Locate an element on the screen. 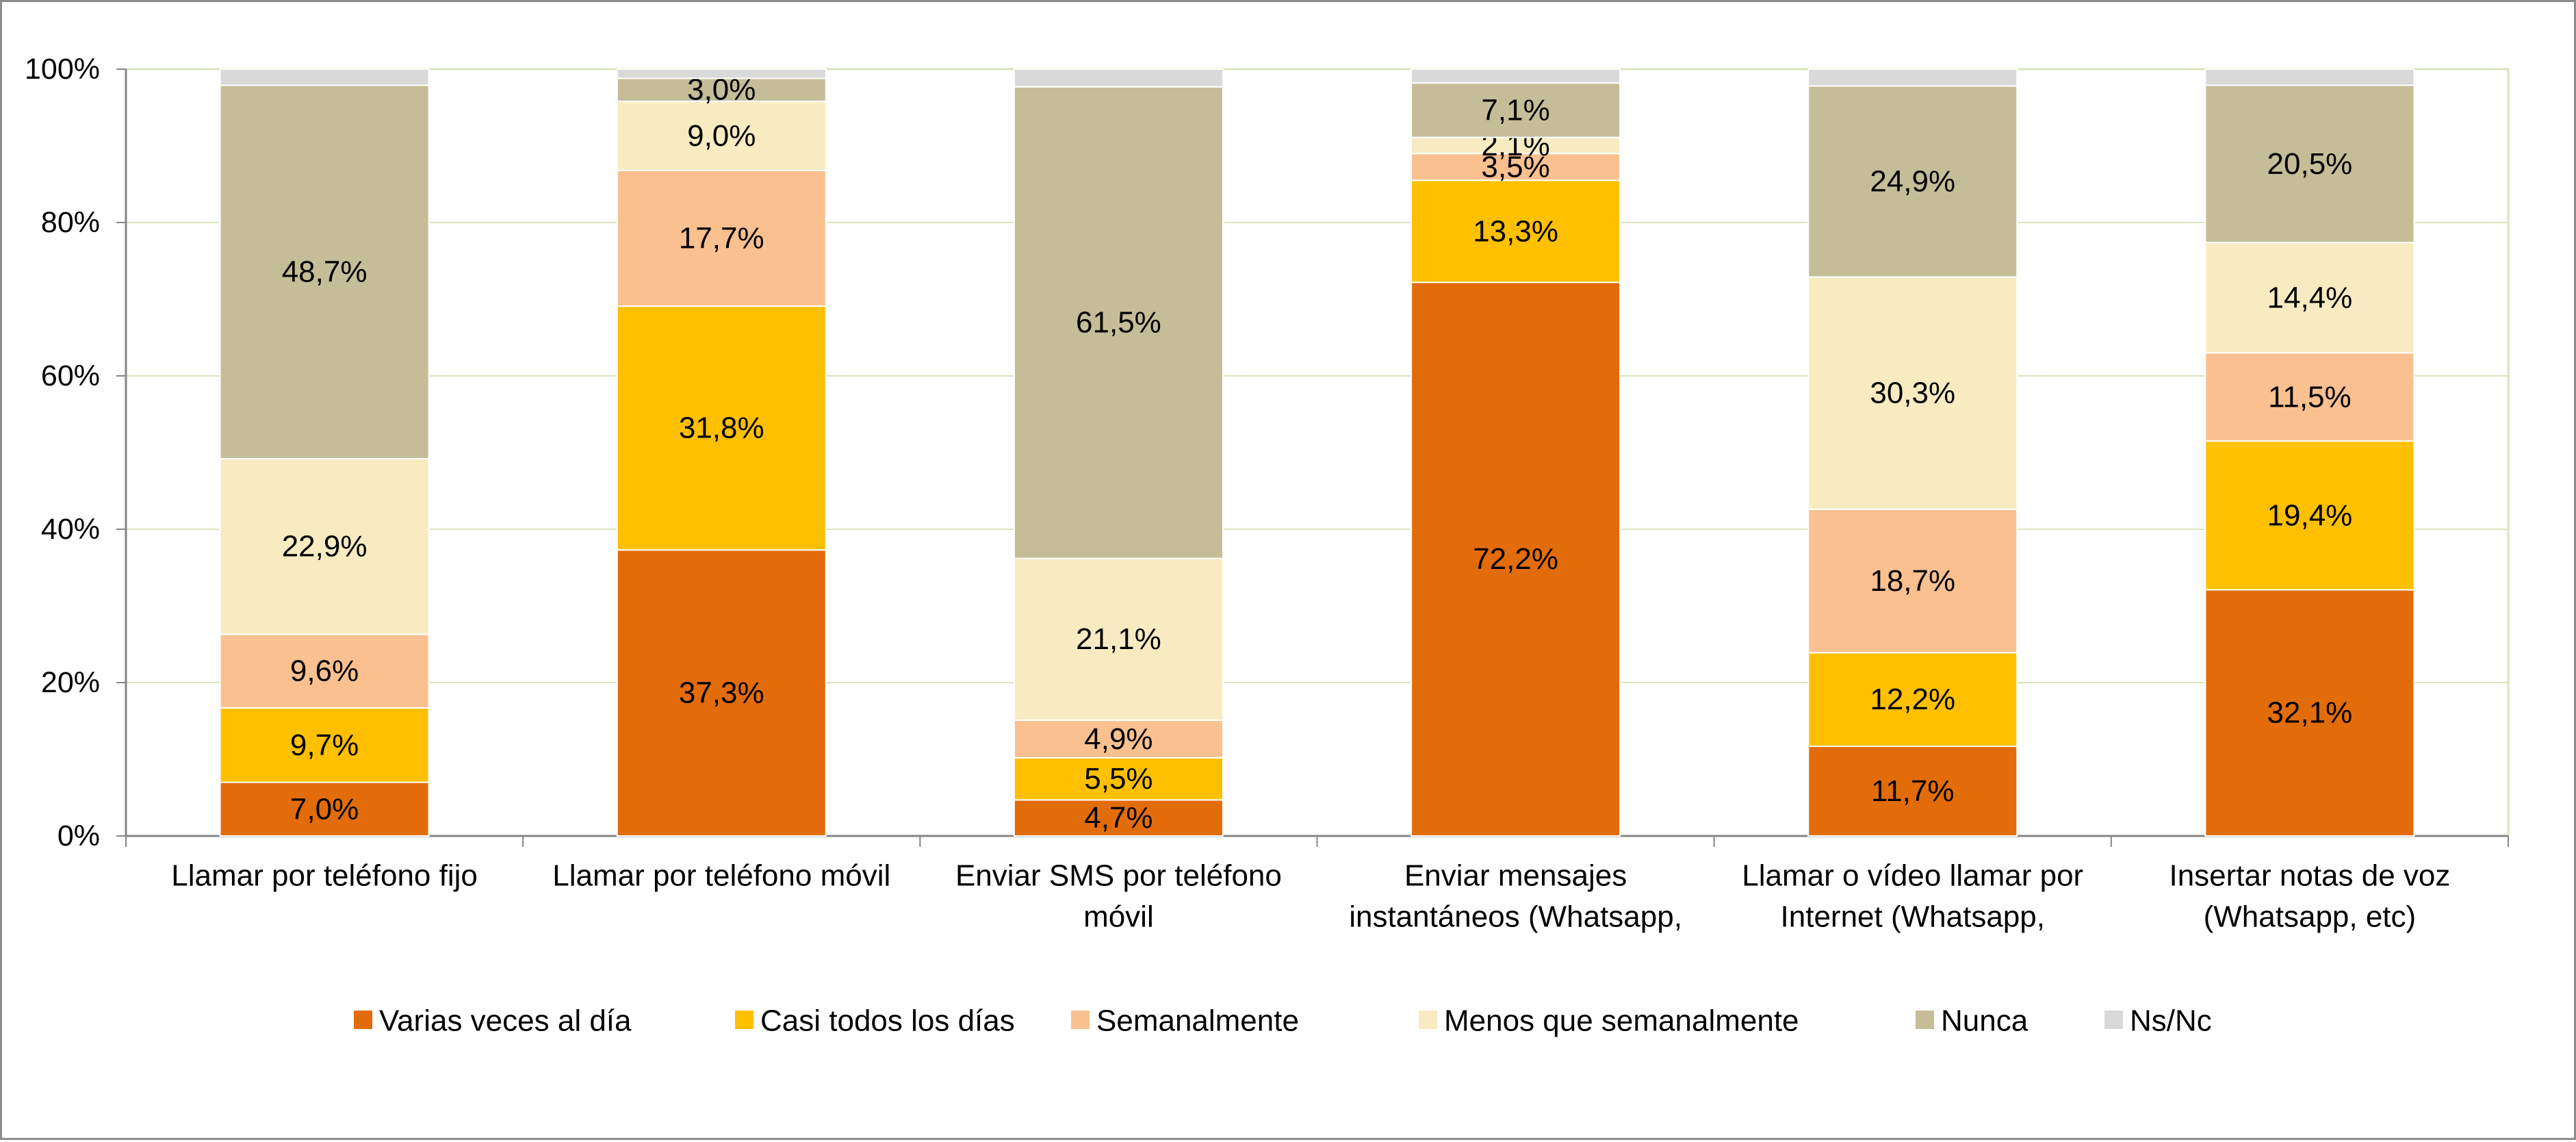 The image size is (2576, 1142). data-label: 12,2% is located at coordinates (1913, 699).